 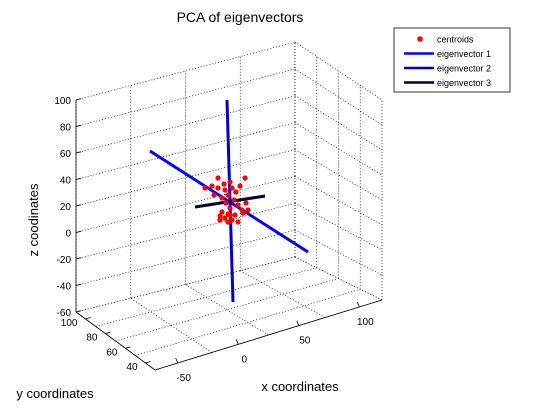 I want to click on z-tick-label: -40, so click(x=64, y=287).